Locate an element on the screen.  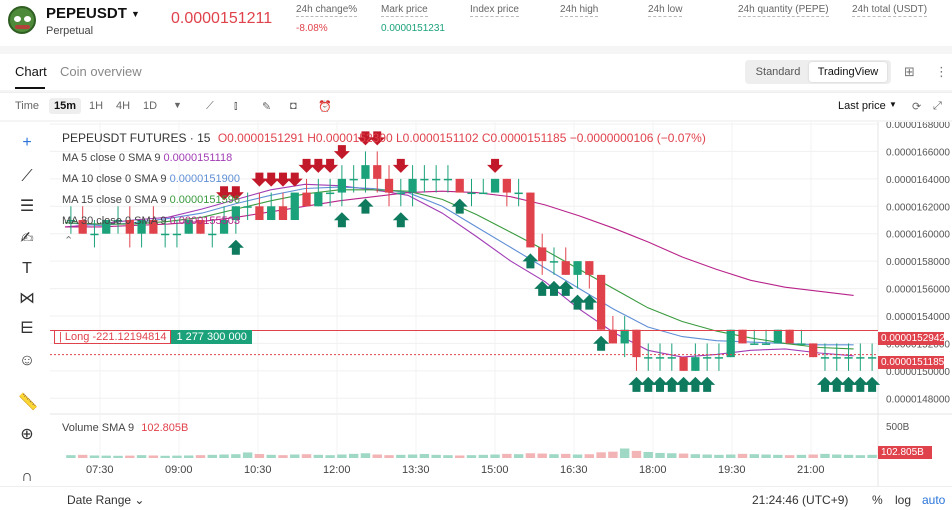
fullscreen-icon: ⤢ is located at coordinates (937, 106).